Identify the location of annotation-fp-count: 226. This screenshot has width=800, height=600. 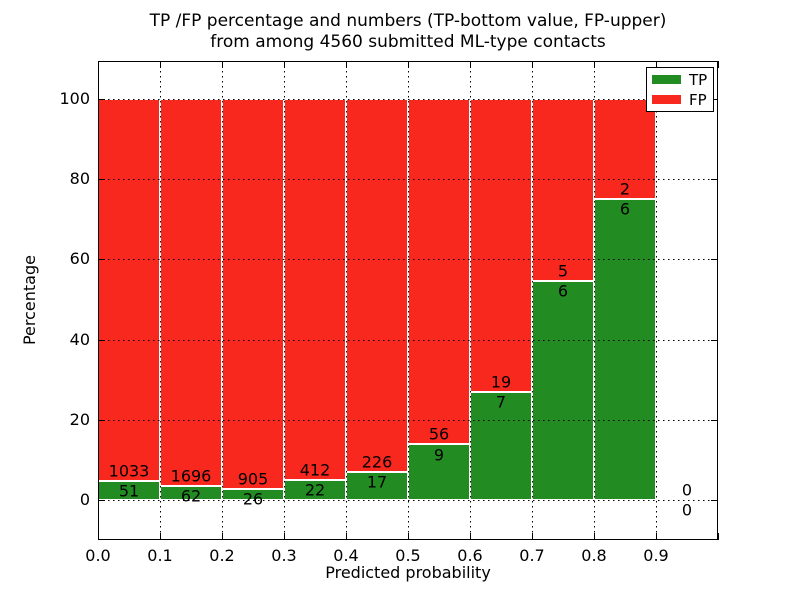
(377, 462).